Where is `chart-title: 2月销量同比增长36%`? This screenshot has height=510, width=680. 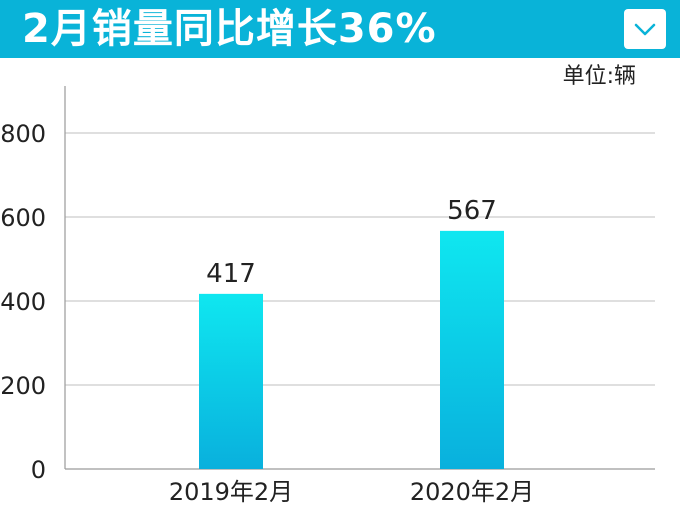 chart-title: 2月销量同比增长36% is located at coordinates (229, 29).